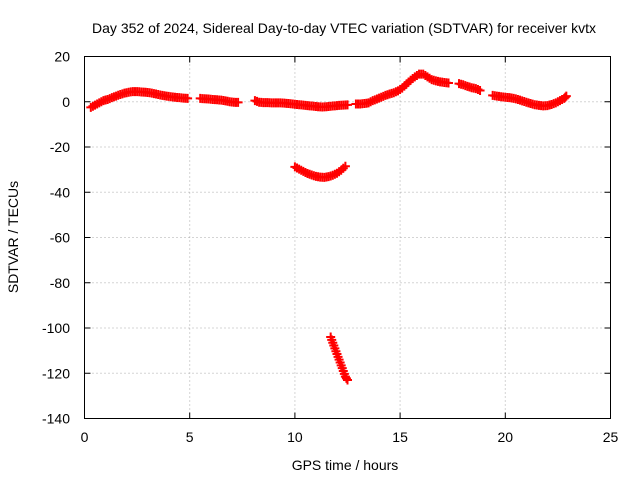  I want to click on x-tick-label: 5, so click(190, 437).